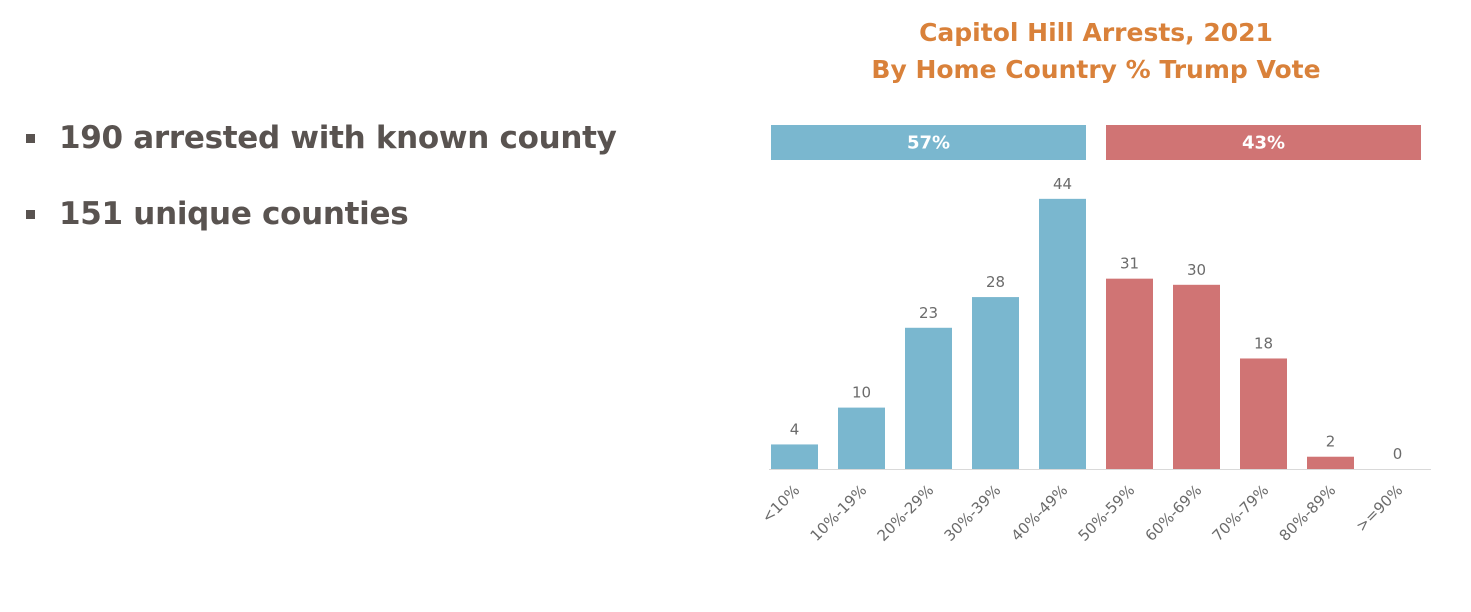 The width and height of the screenshot is (1471, 612). I want to click on bullet-arrested: 190 arrested with known county, so click(319, 138).